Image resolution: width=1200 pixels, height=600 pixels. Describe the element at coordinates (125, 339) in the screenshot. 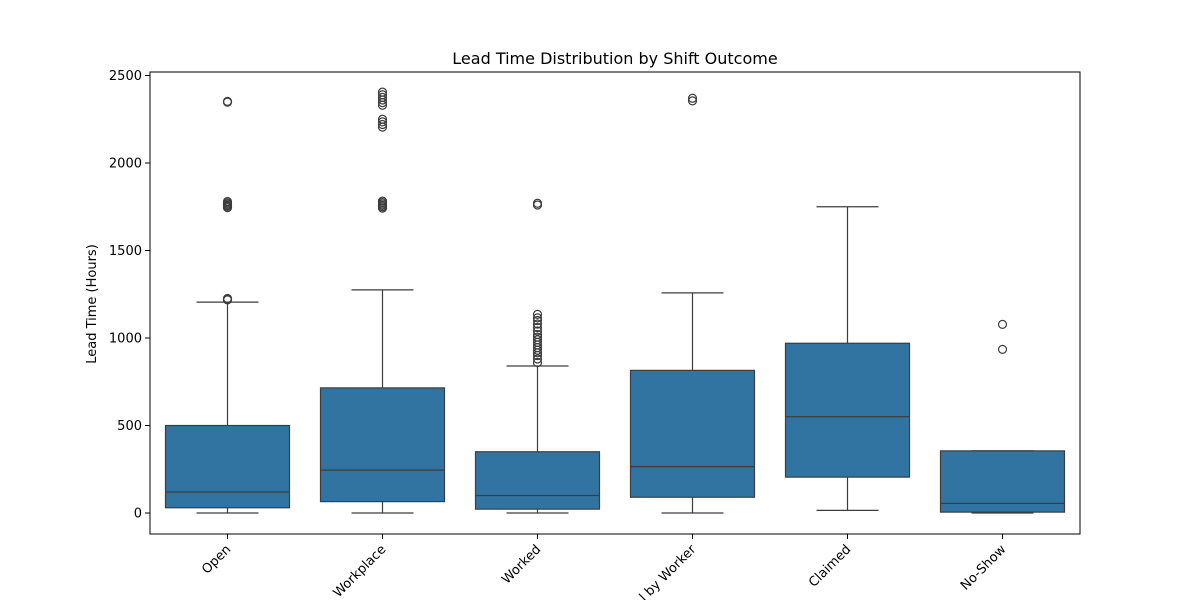

I see `y-tick-label: 1000` at that location.